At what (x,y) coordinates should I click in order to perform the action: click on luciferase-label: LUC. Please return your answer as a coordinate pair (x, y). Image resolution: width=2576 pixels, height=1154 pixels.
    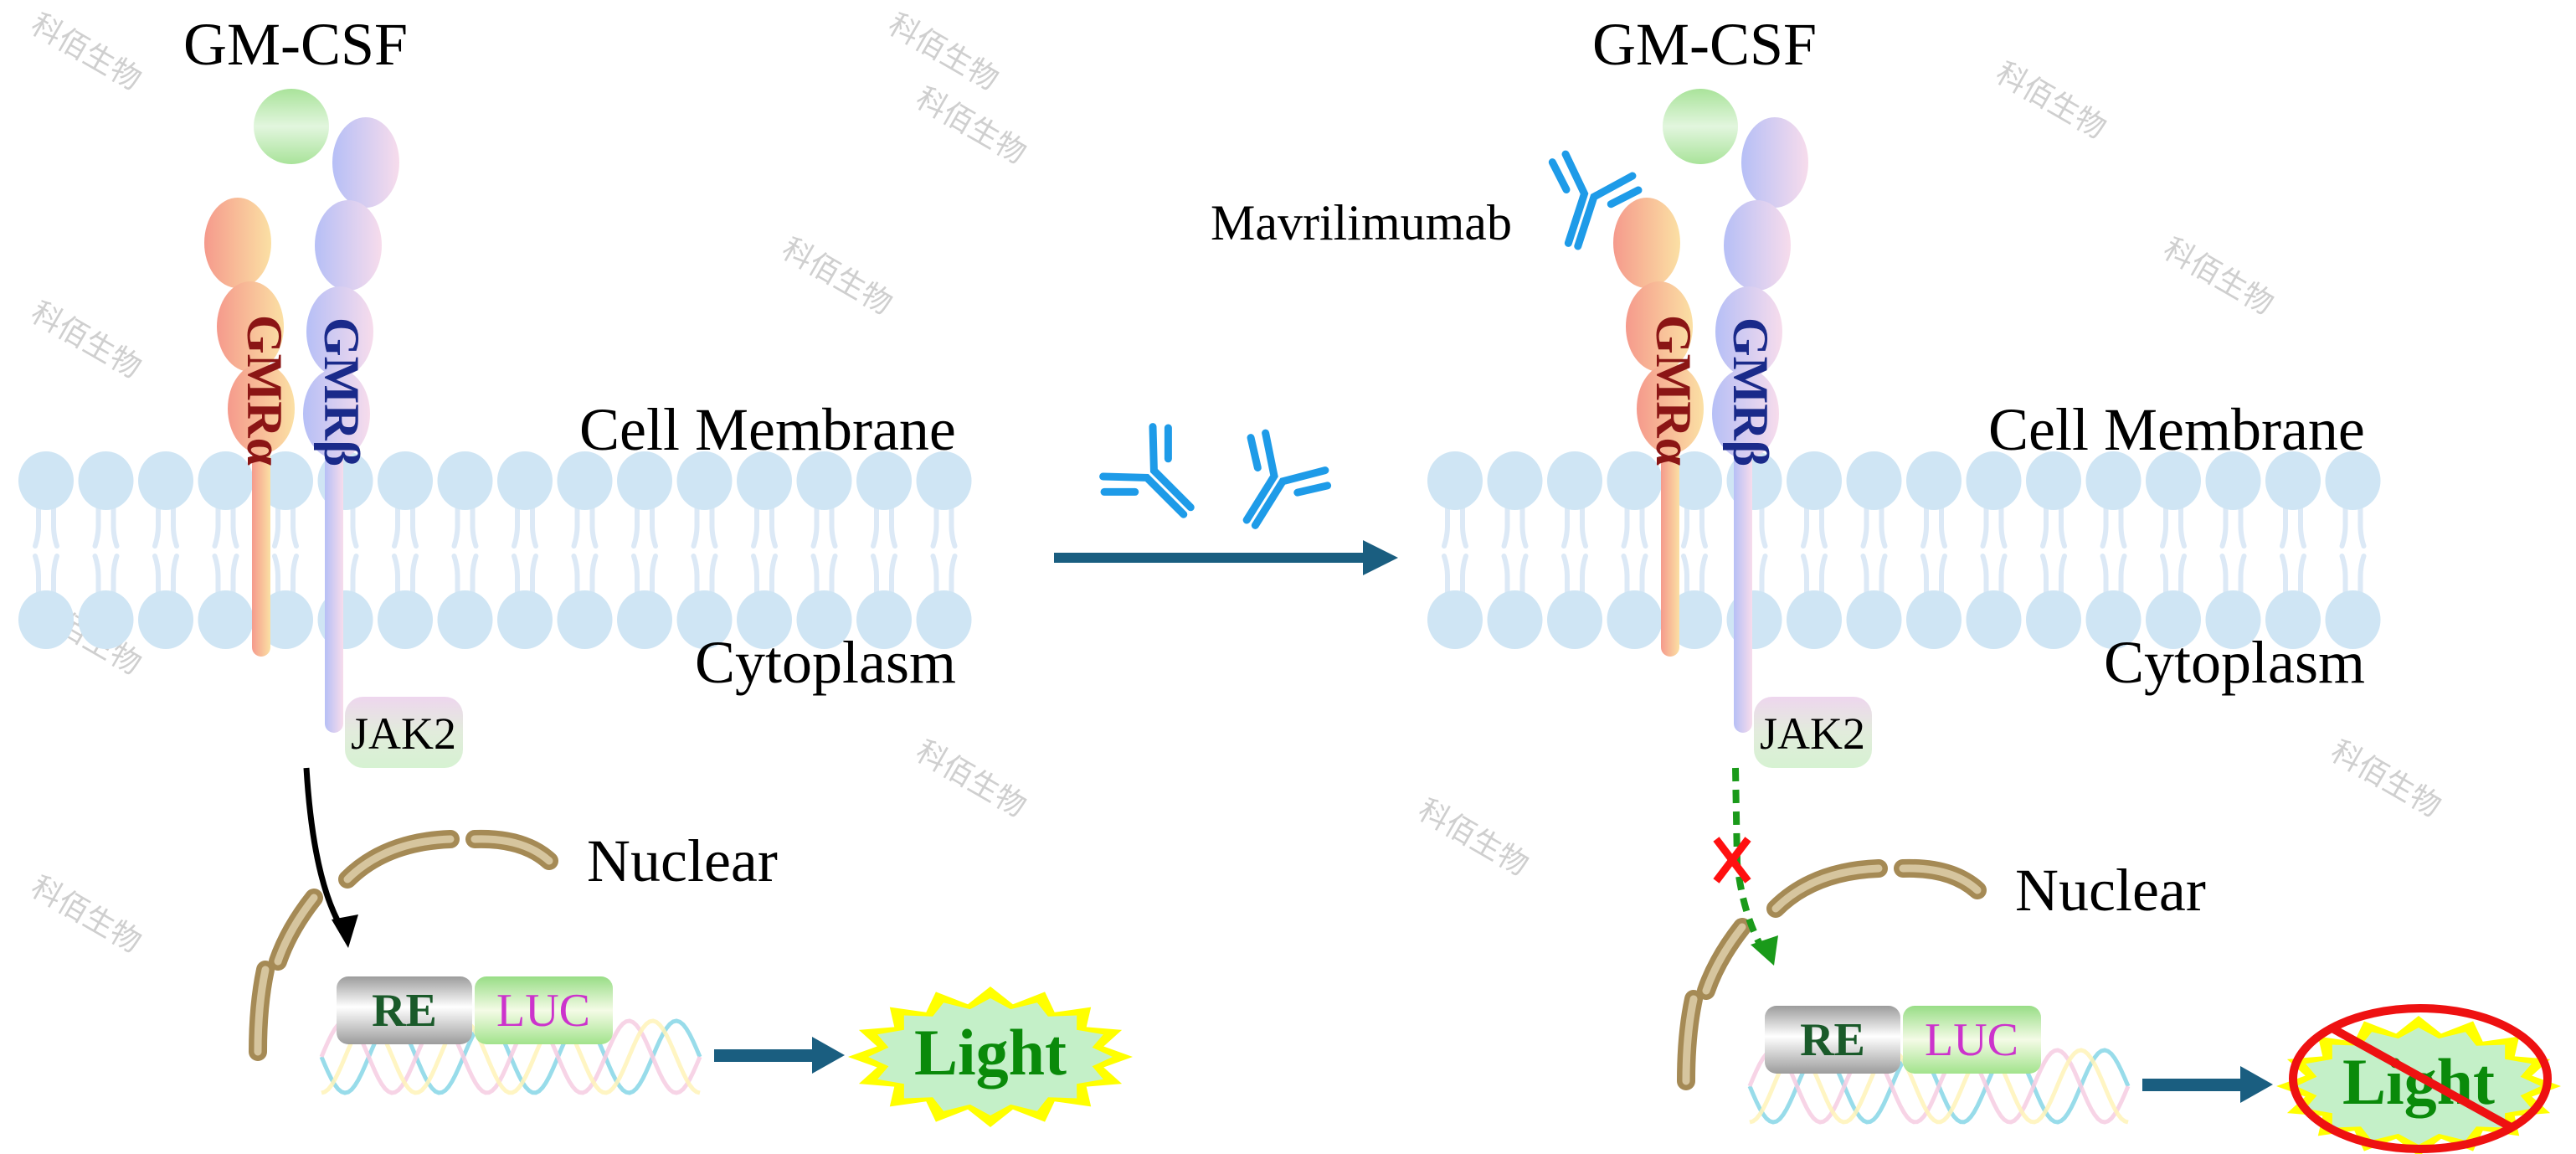
    Looking at the image, I should click on (543, 1011).